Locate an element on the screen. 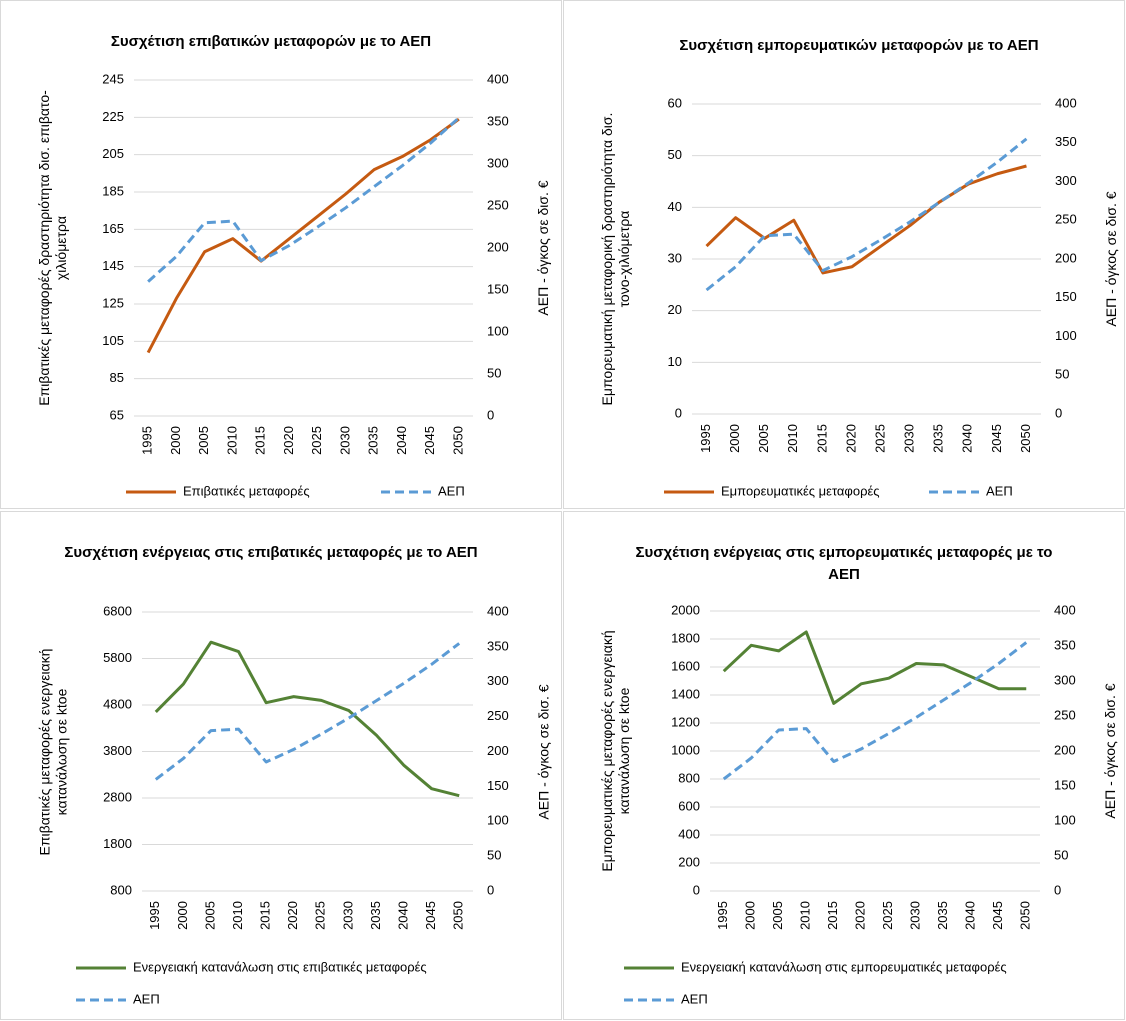 Image resolution: width=1126 pixels, height=1021 pixels. y-tick-label: 165 is located at coordinates (113, 228).